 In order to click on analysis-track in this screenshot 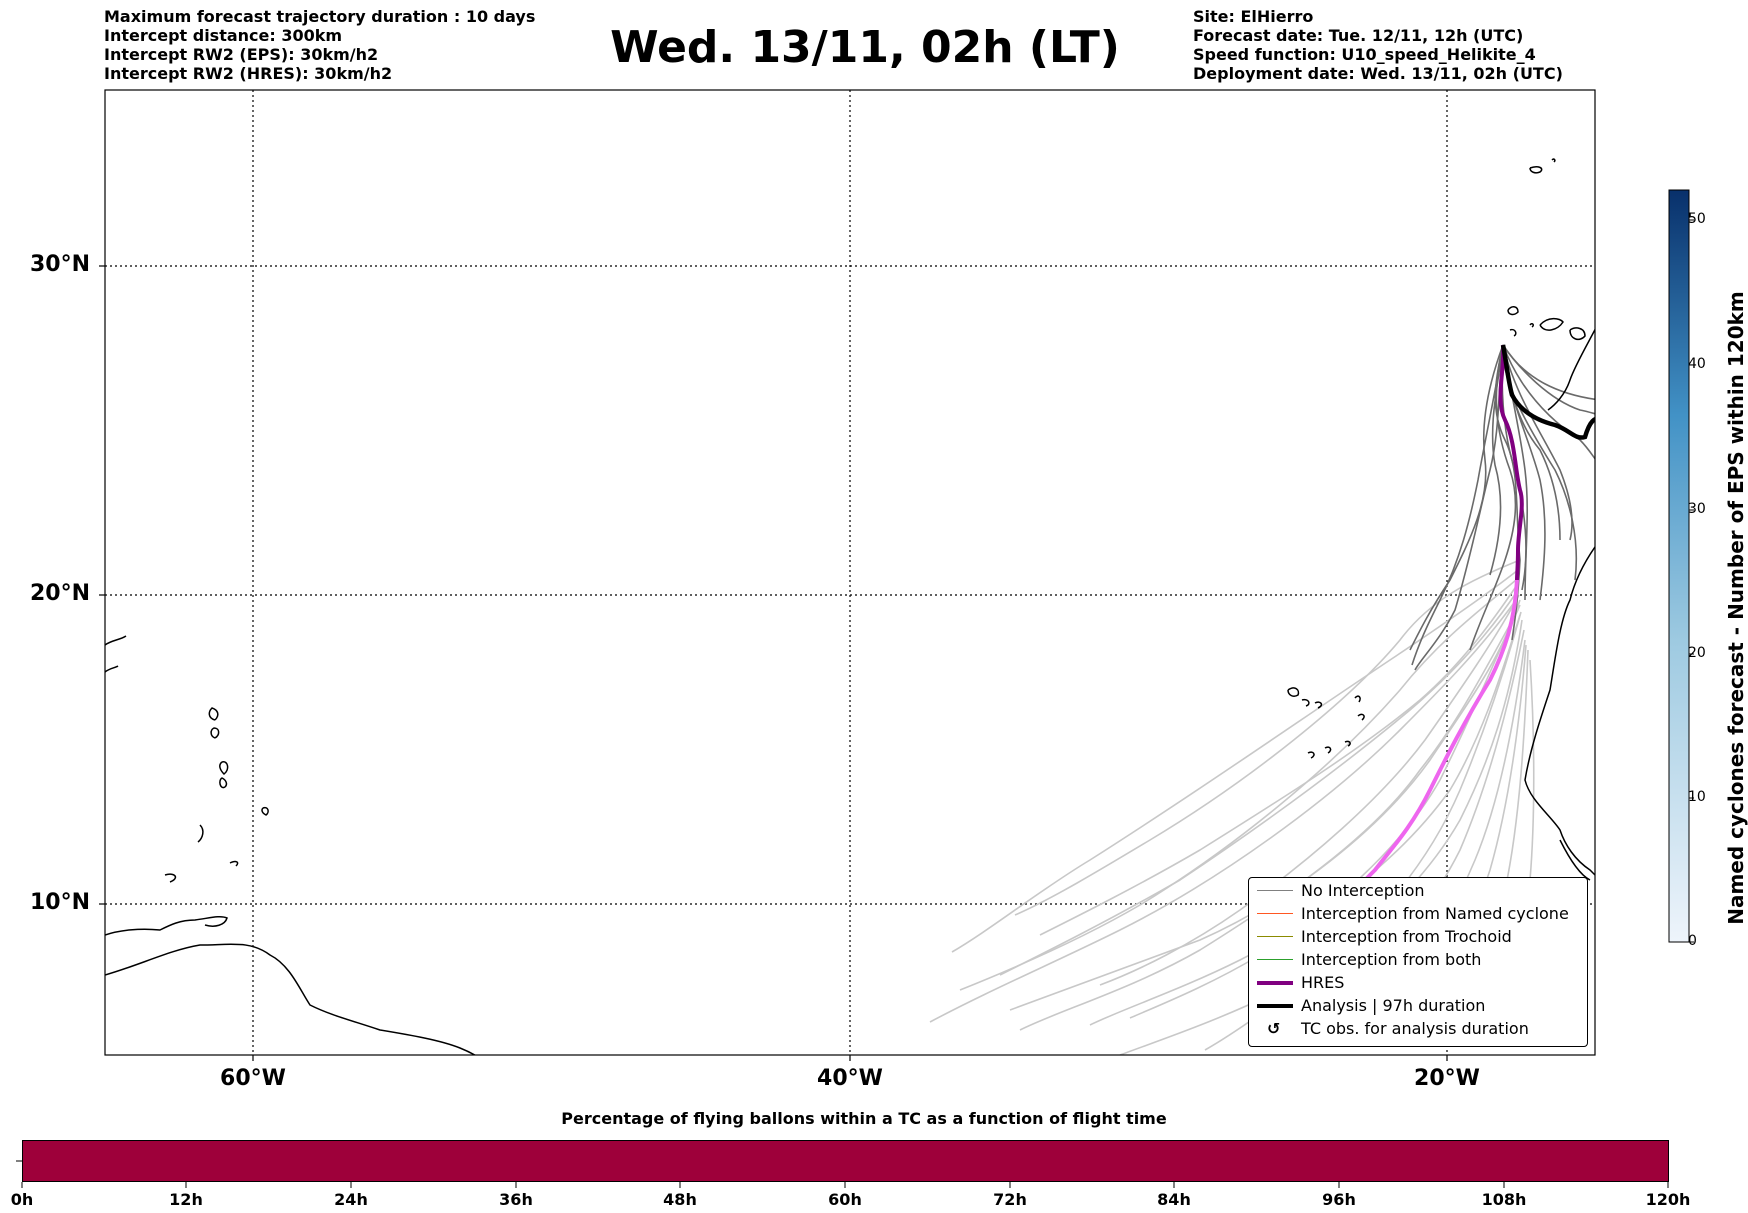, I will do `click(1547, 392)`.